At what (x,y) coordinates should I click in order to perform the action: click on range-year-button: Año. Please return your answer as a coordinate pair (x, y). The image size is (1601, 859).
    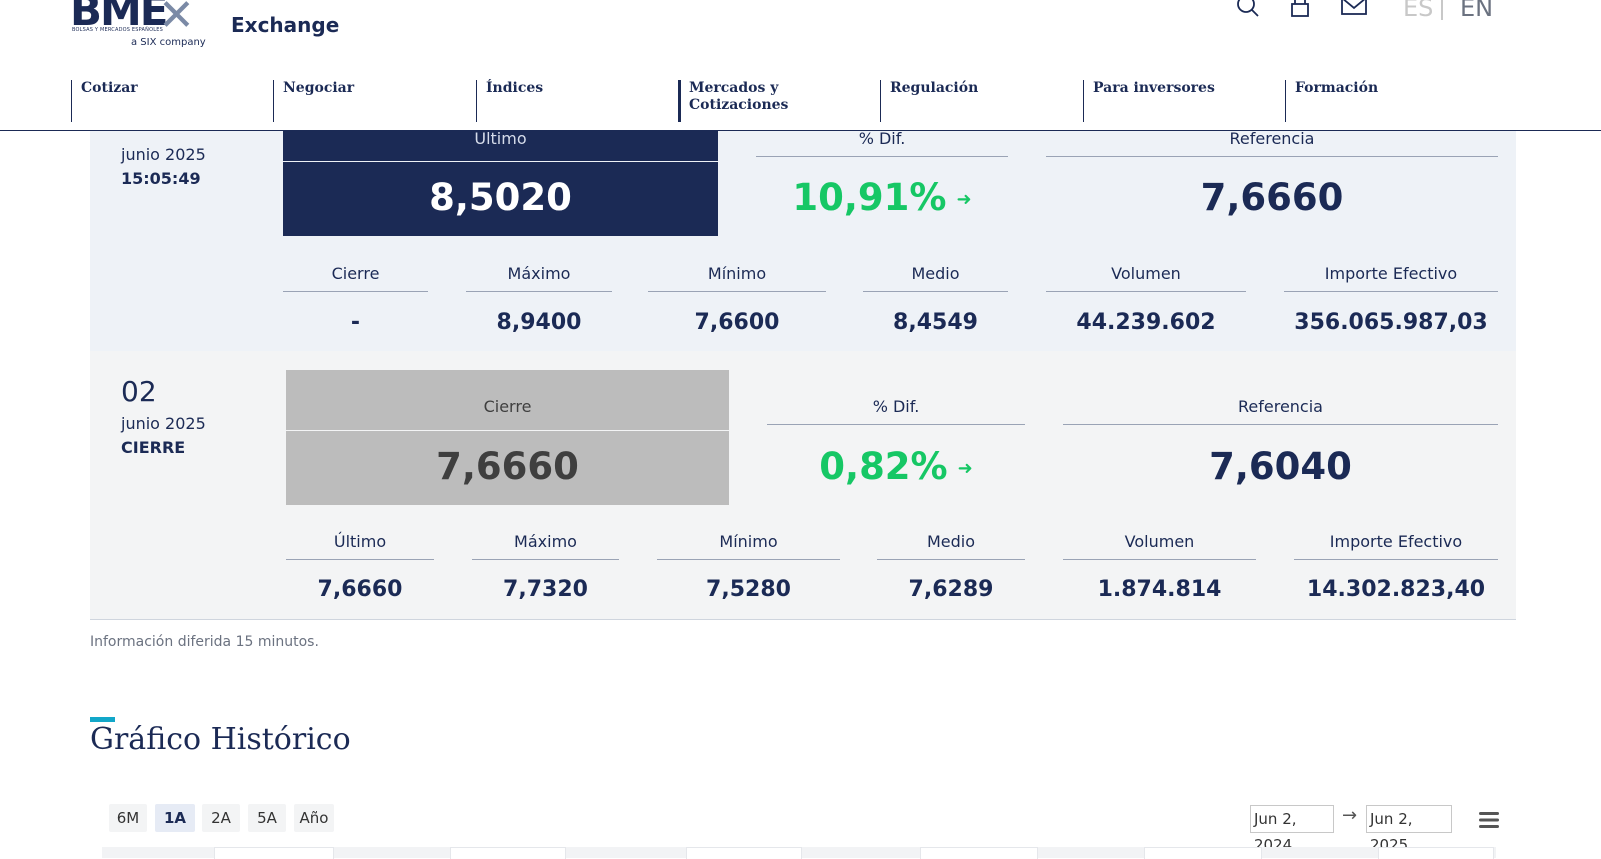
    Looking at the image, I should click on (314, 818).